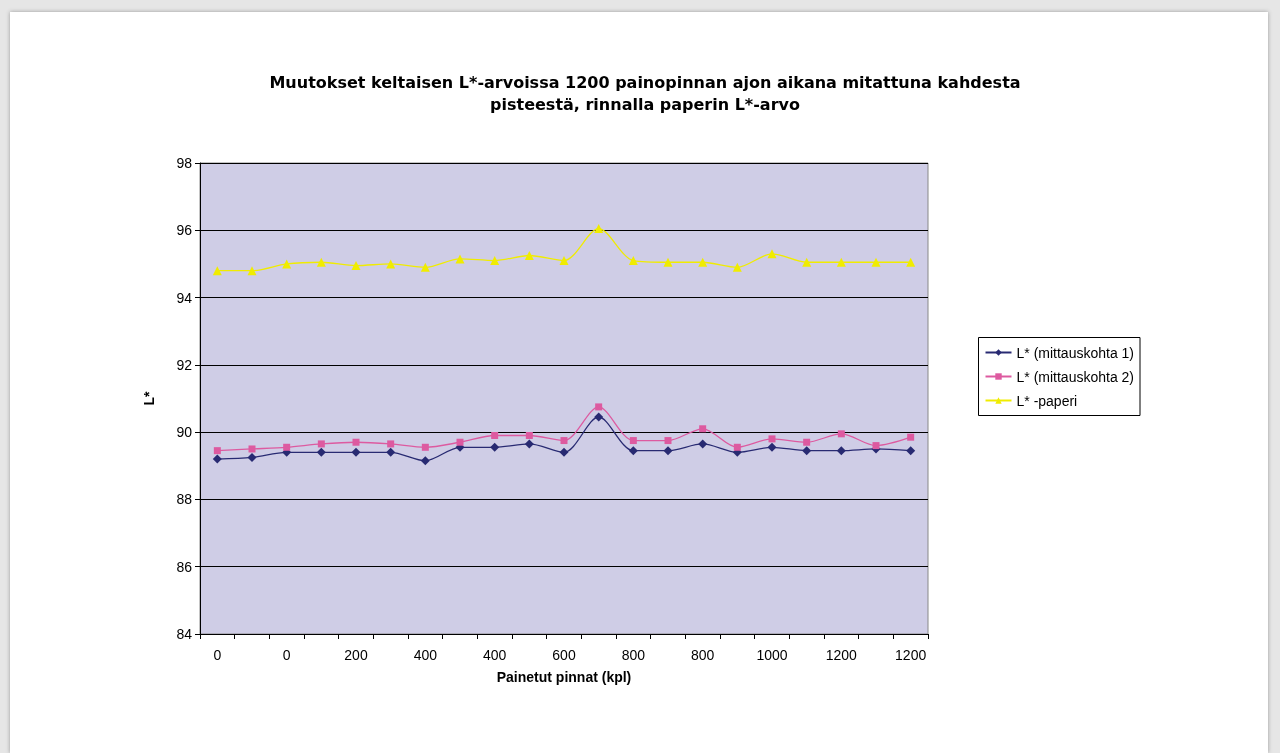 Image resolution: width=1280 pixels, height=753 pixels. What do you see at coordinates (184, 634) in the screenshot?
I see `y-tick-label: 84` at bounding box center [184, 634].